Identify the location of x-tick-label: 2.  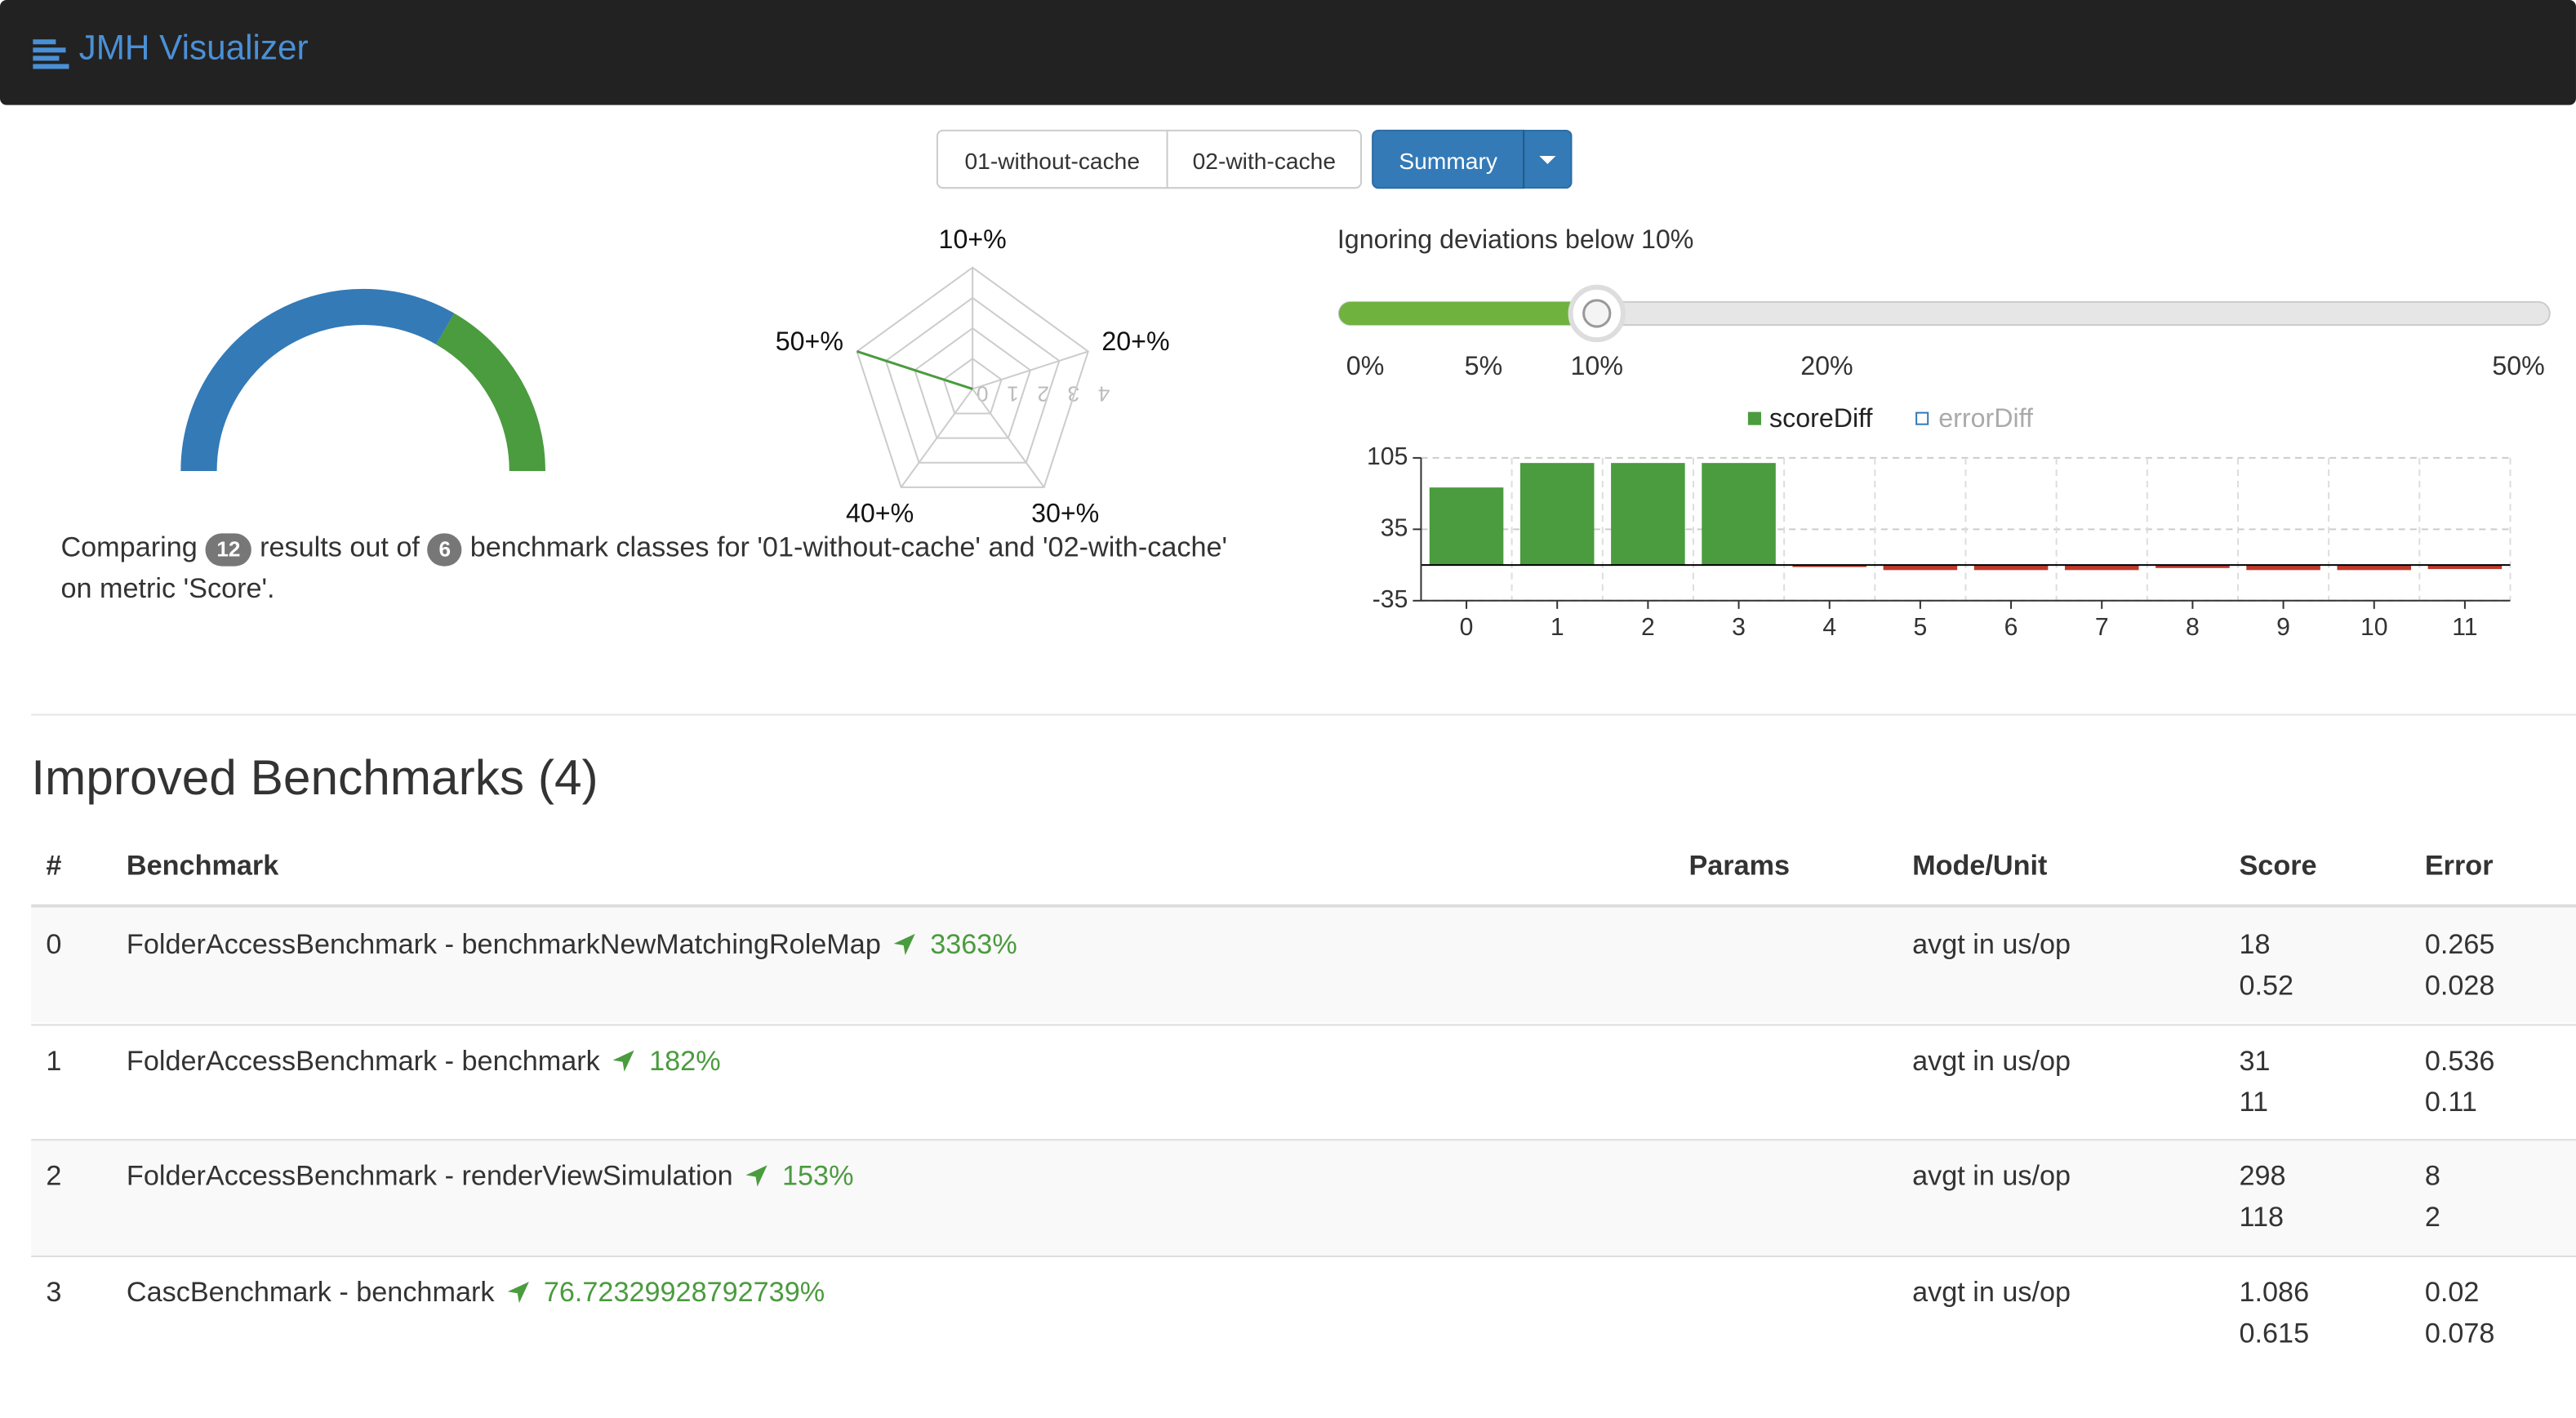
(1648, 627).